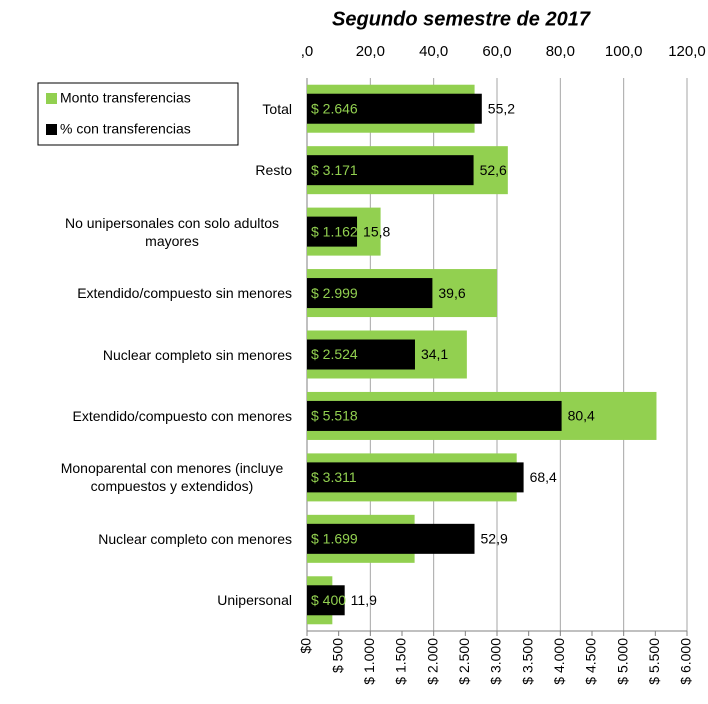  What do you see at coordinates (496, 661) in the screenshot?
I see `x-tick-label: $ 3.000` at bounding box center [496, 661].